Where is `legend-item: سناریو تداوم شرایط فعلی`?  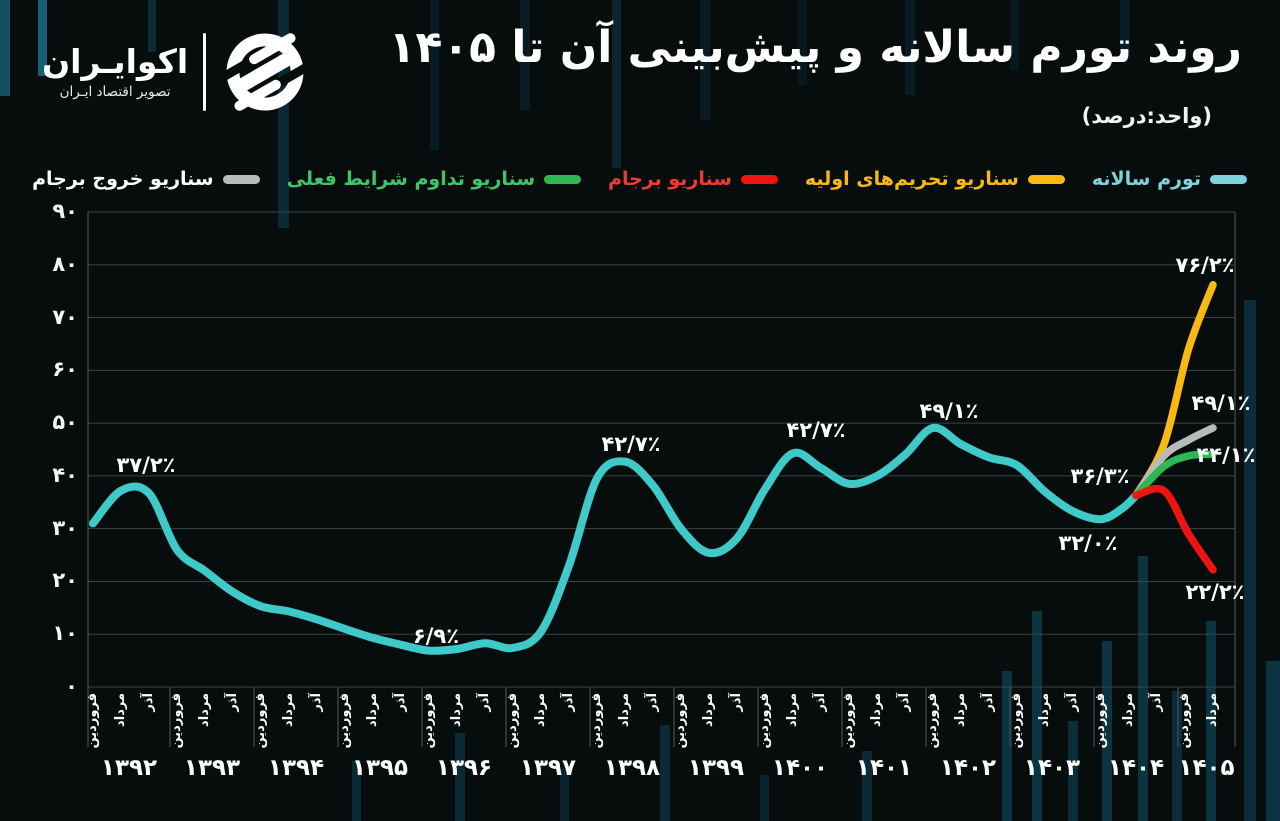
legend-item: سناریو تداوم شرایط فعلی is located at coordinates (434, 179).